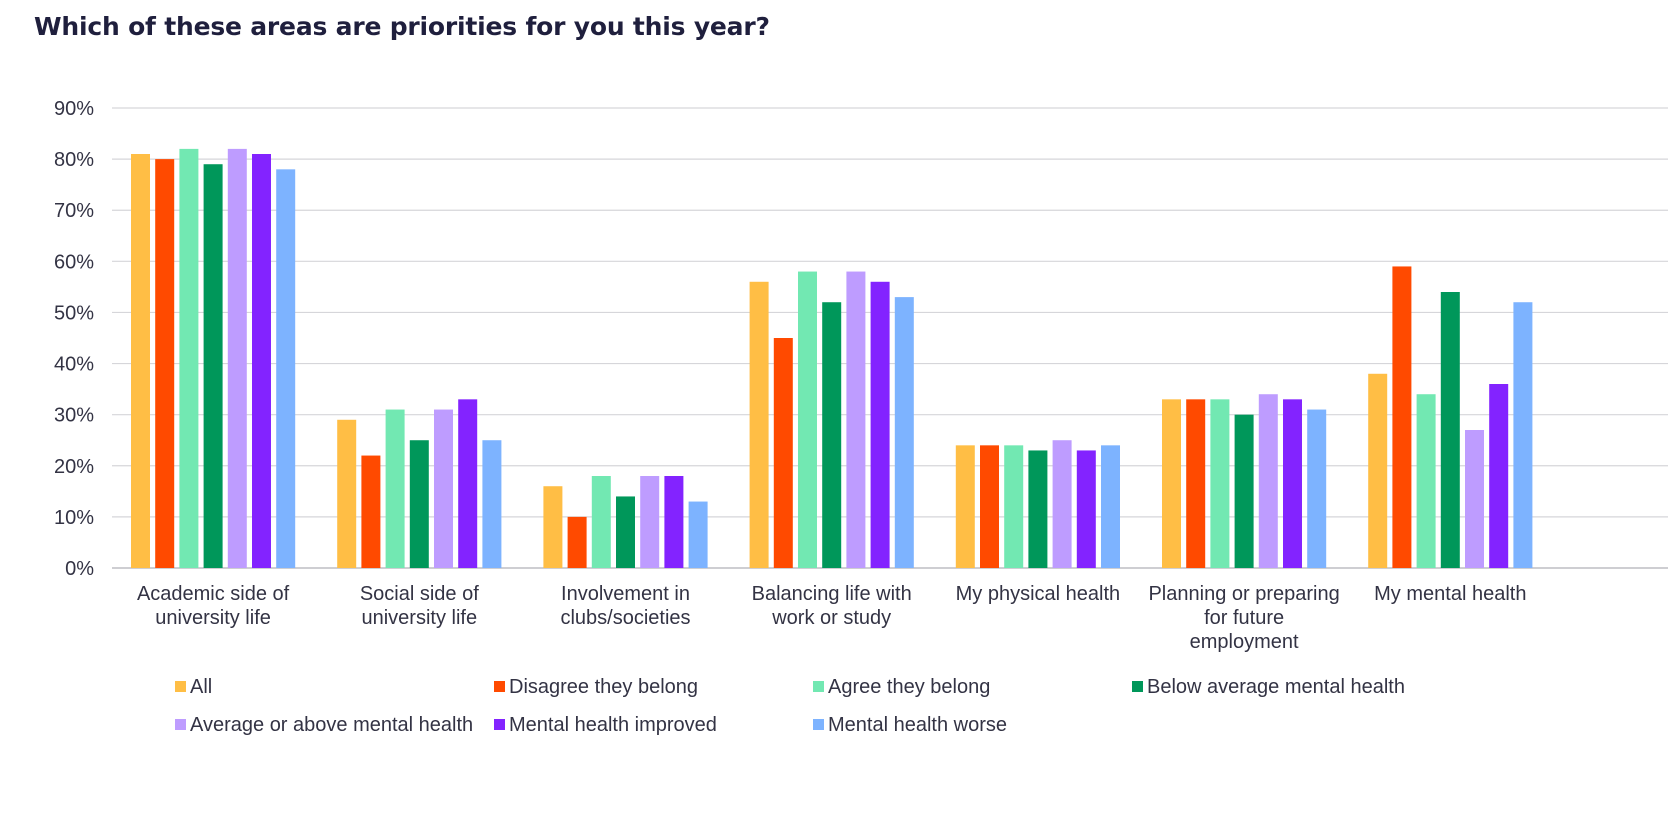  What do you see at coordinates (74, 365) in the screenshot?
I see `y-tick-label: 40%` at bounding box center [74, 365].